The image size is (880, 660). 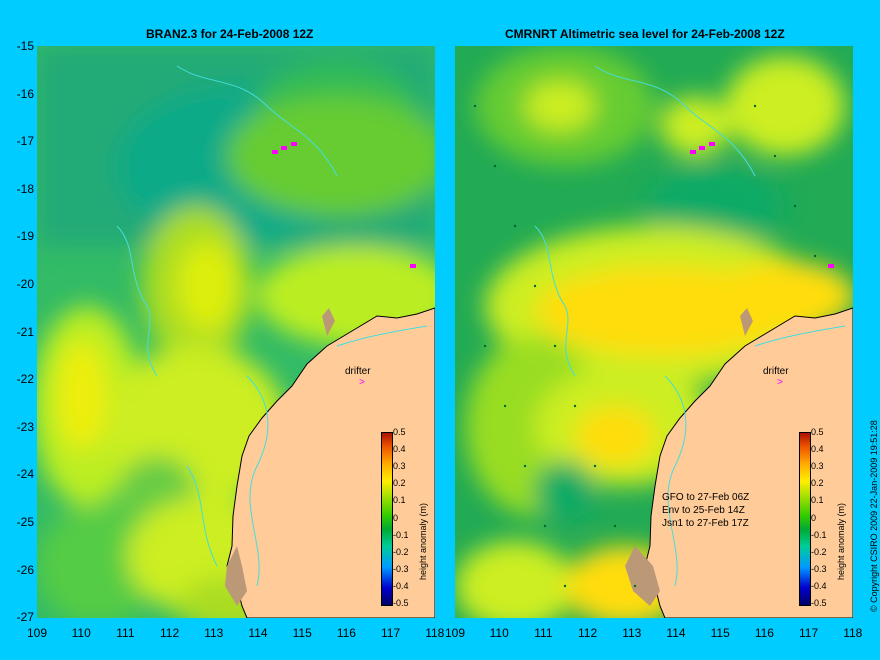 I want to click on y-tick-label: -17, so click(x=25, y=141).